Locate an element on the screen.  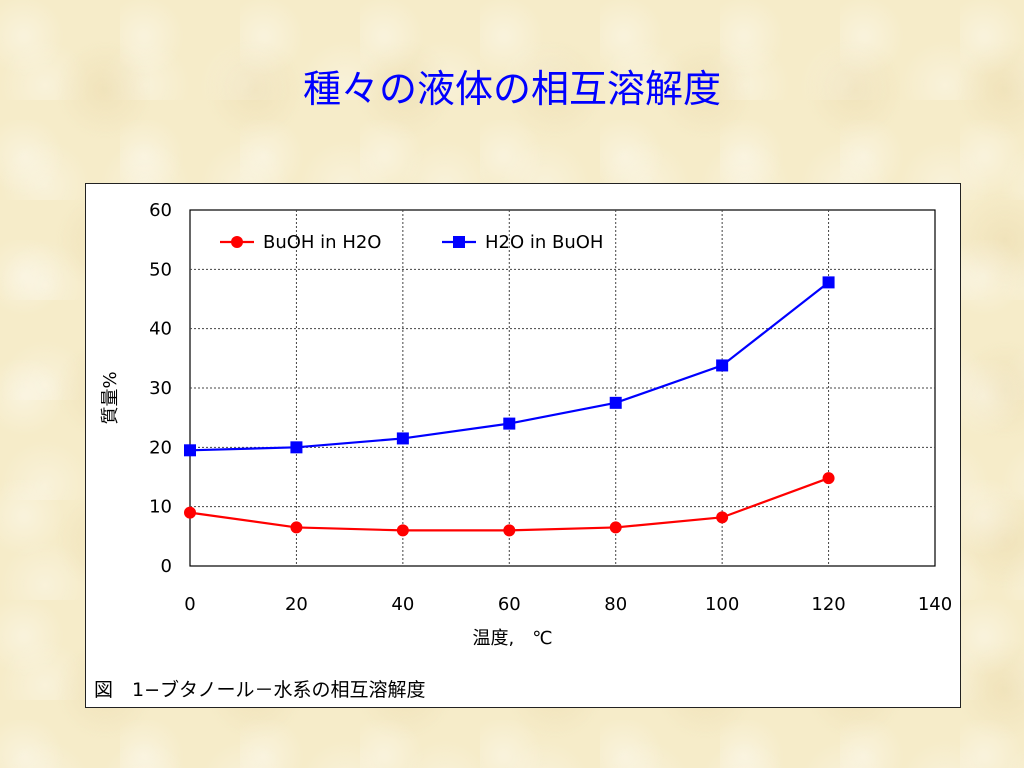
legend-label: BuOH in H2O is located at coordinates (322, 242).